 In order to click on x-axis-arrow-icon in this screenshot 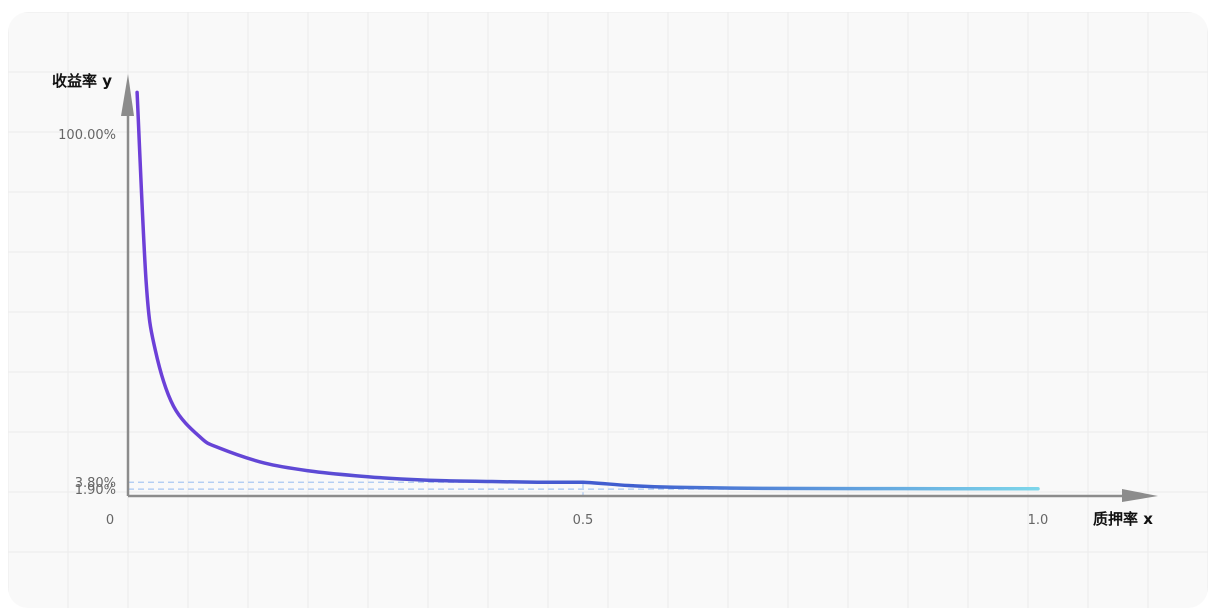, I will do `click(1140, 495)`.